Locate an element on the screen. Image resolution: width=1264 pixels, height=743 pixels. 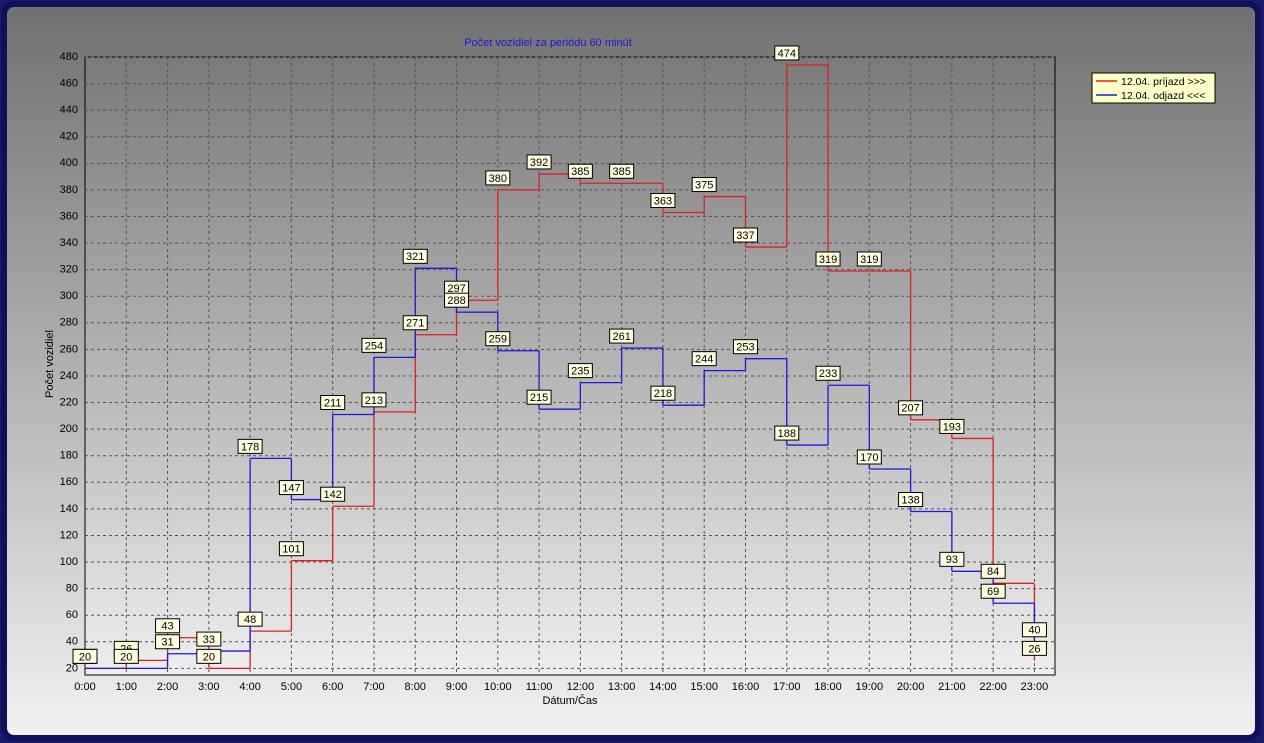
data-label: 474 is located at coordinates (787, 54).